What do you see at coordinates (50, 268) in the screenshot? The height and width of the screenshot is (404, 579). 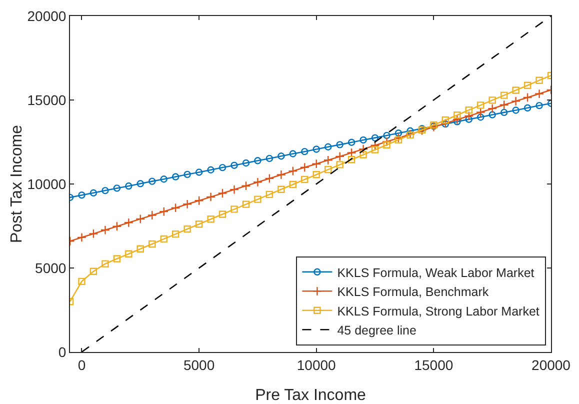 I see `y-tick-label: 5000` at bounding box center [50, 268].